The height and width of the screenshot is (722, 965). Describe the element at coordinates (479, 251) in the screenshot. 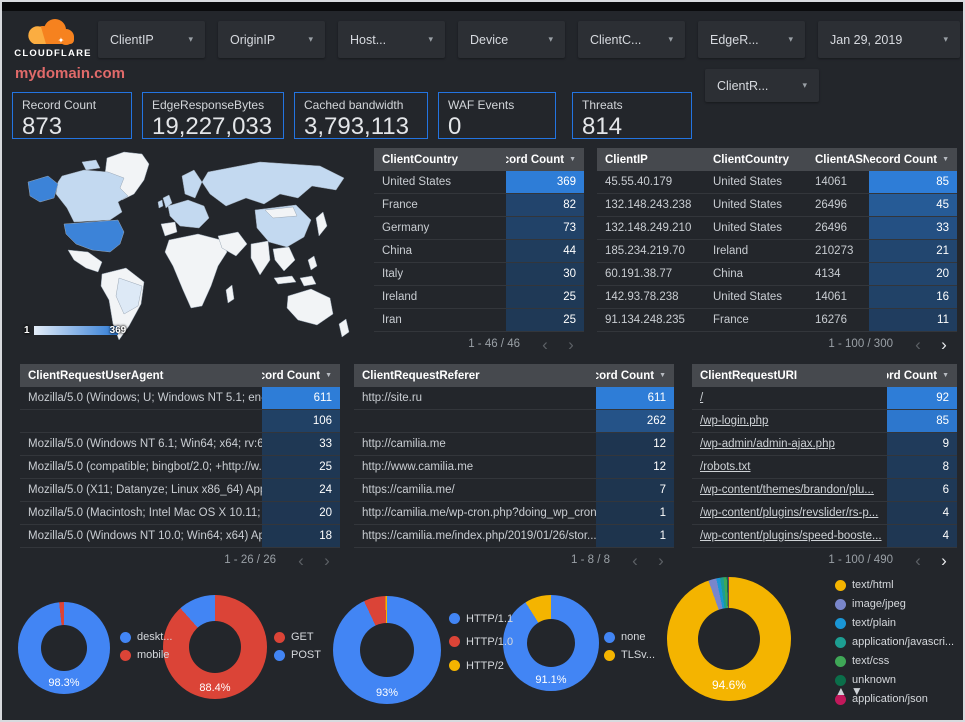

I see `table-row: China 44` at that location.